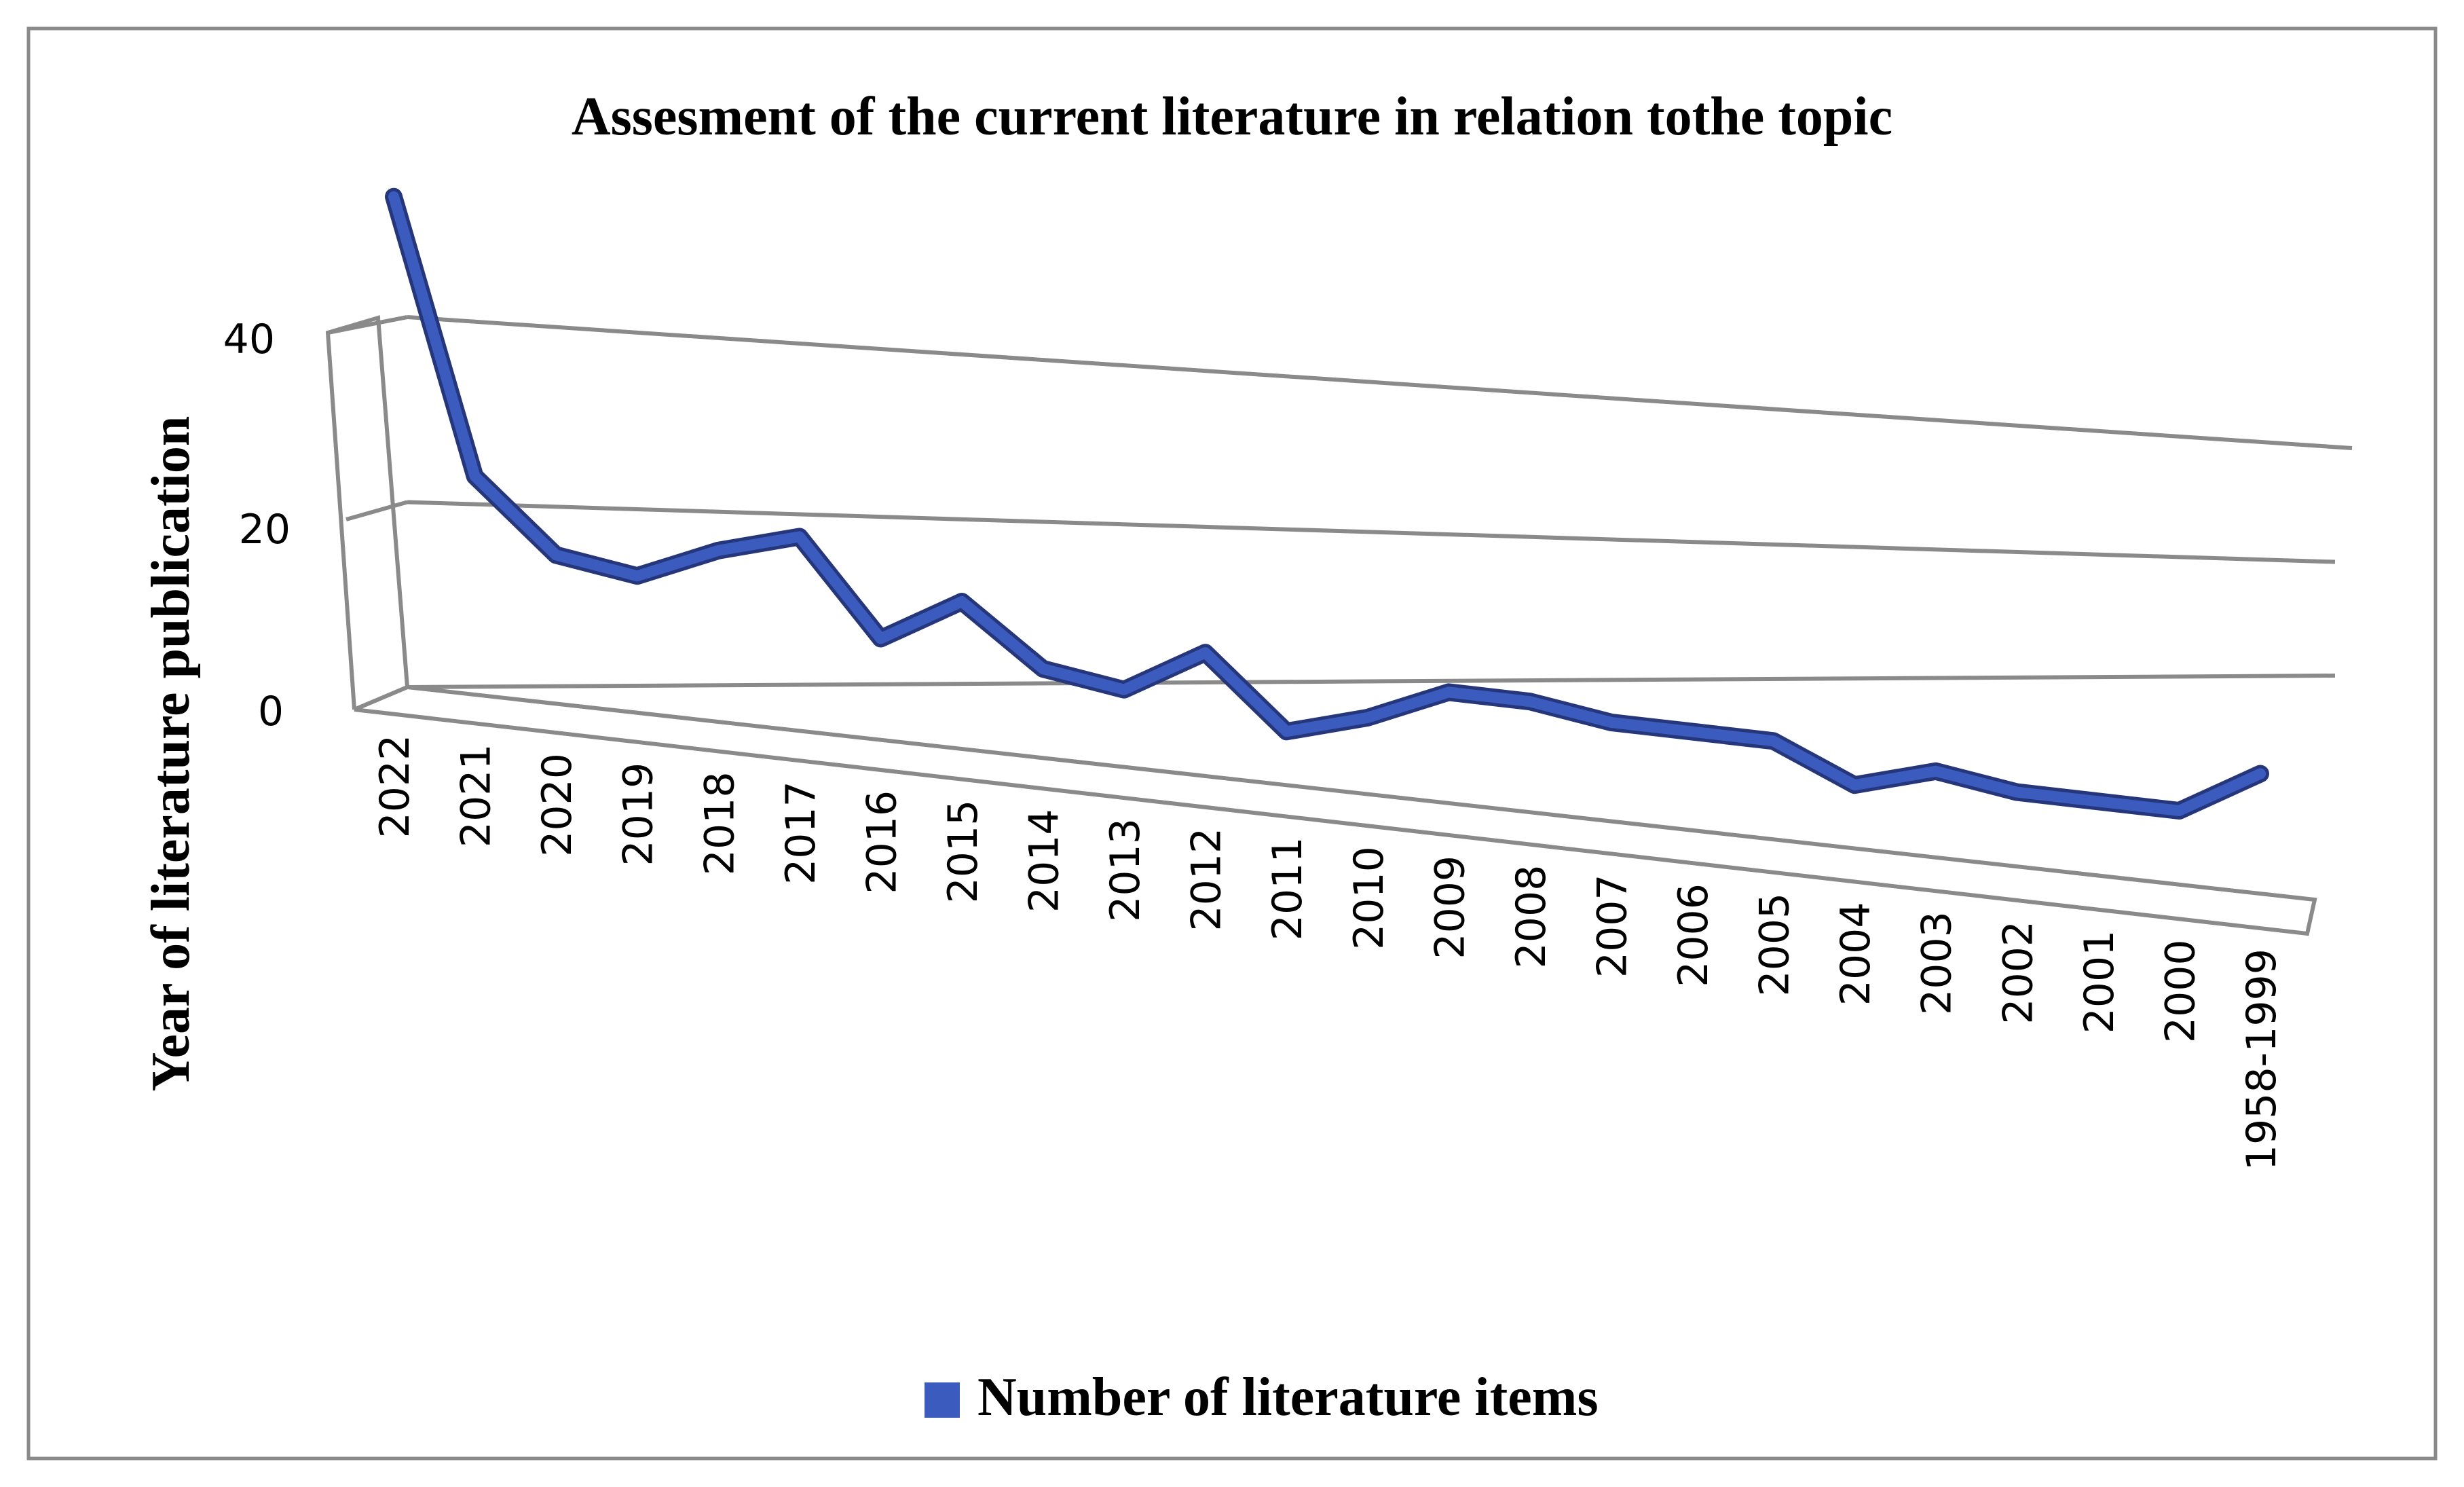 The image size is (2464, 1487). What do you see at coordinates (1773, 741) in the screenshot?
I see `data-point-2005` at bounding box center [1773, 741].